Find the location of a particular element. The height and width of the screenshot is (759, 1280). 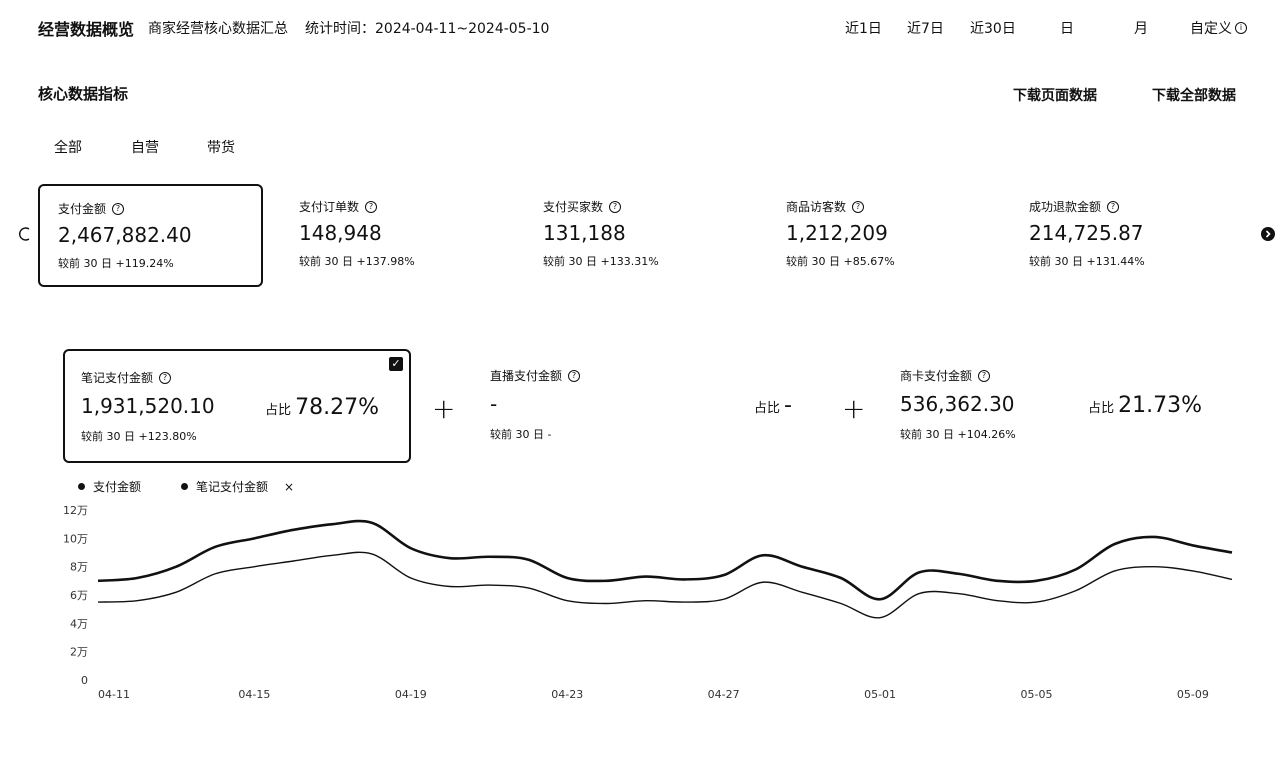

metric-card-pay-amount: 支付金额? 2,467,882.40 较前 30 日 +119.24% is located at coordinates (150, 235).